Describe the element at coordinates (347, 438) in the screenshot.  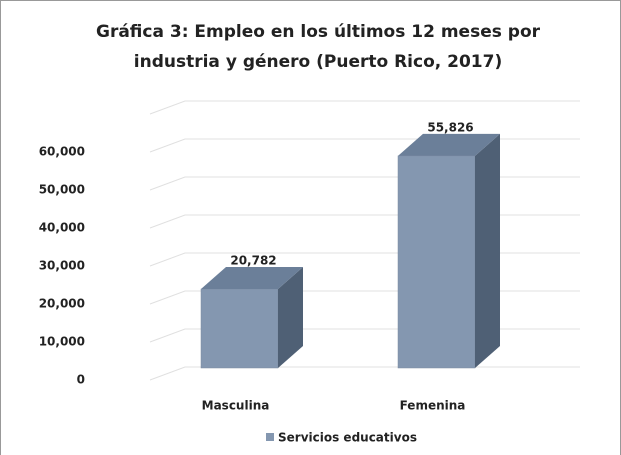
I see `legend-label: Servicios educativos` at that location.